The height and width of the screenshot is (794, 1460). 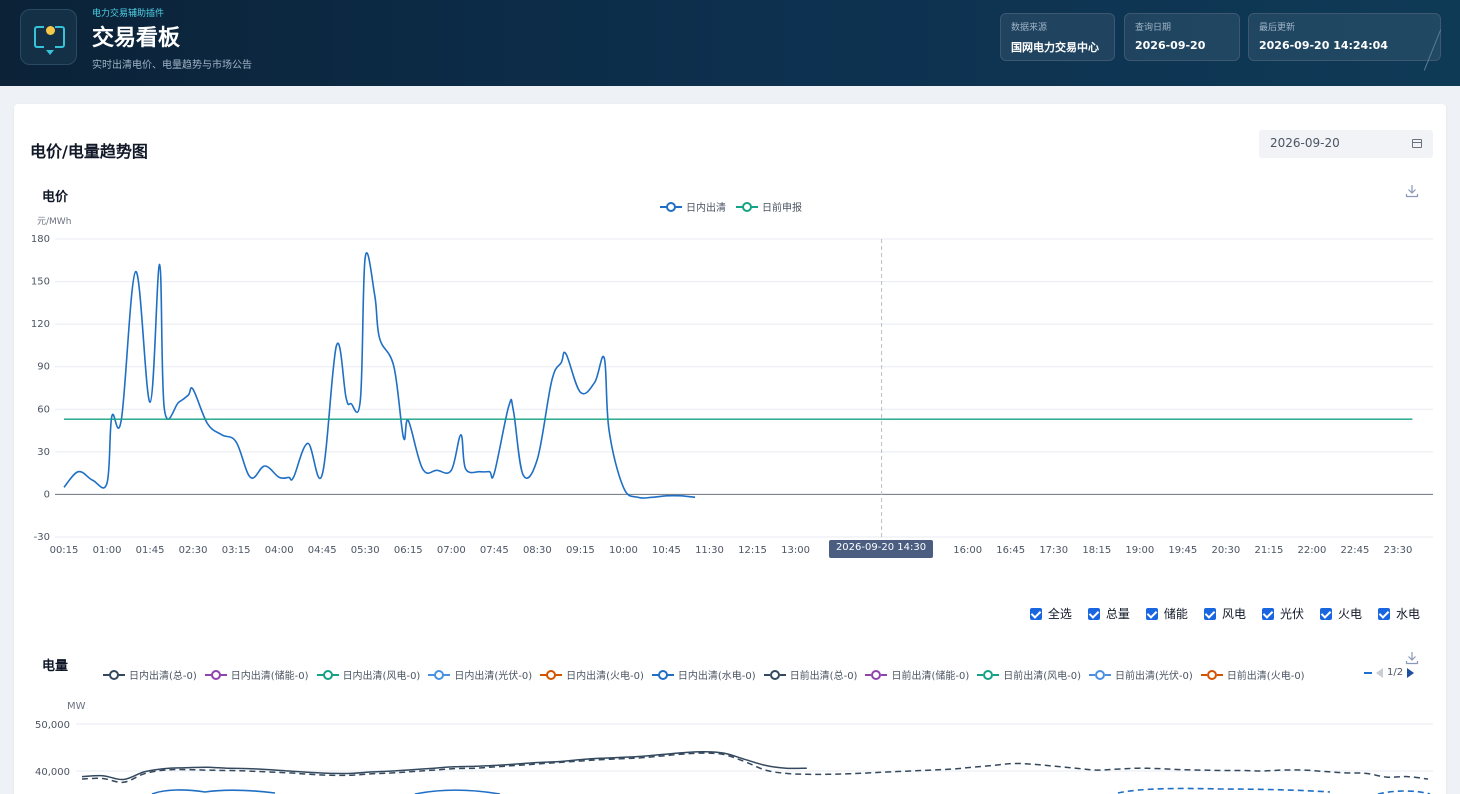 What do you see at coordinates (1252, 674) in the screenshot?
I see `legend-item: 日前出清(火电-0)` at bounding box center [1252, 674].